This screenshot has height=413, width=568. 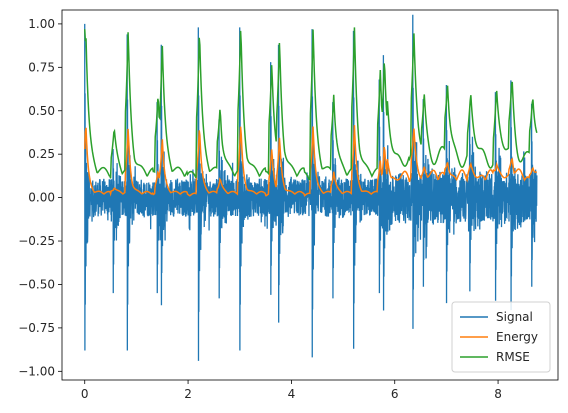 What do you see at coordinates (513, 357) in the screenshot?
I see `legend-label: RMSE` at bounding box center [513, 357].